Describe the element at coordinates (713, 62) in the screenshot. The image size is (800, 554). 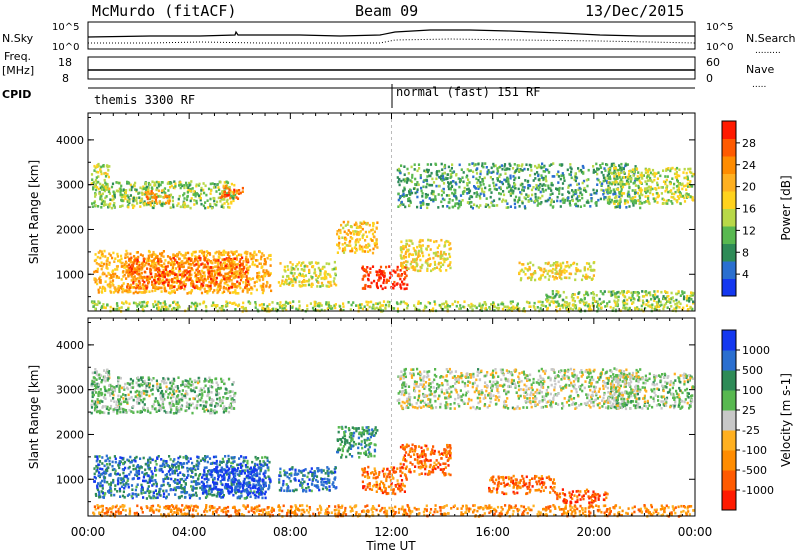
I see `nave-tick-top: 60` at that location.